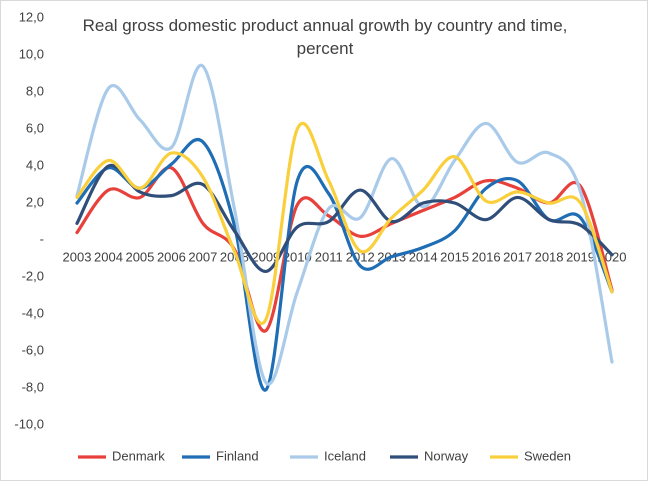  I want to click on y-tick-label: 4,0, so click(35, 164).